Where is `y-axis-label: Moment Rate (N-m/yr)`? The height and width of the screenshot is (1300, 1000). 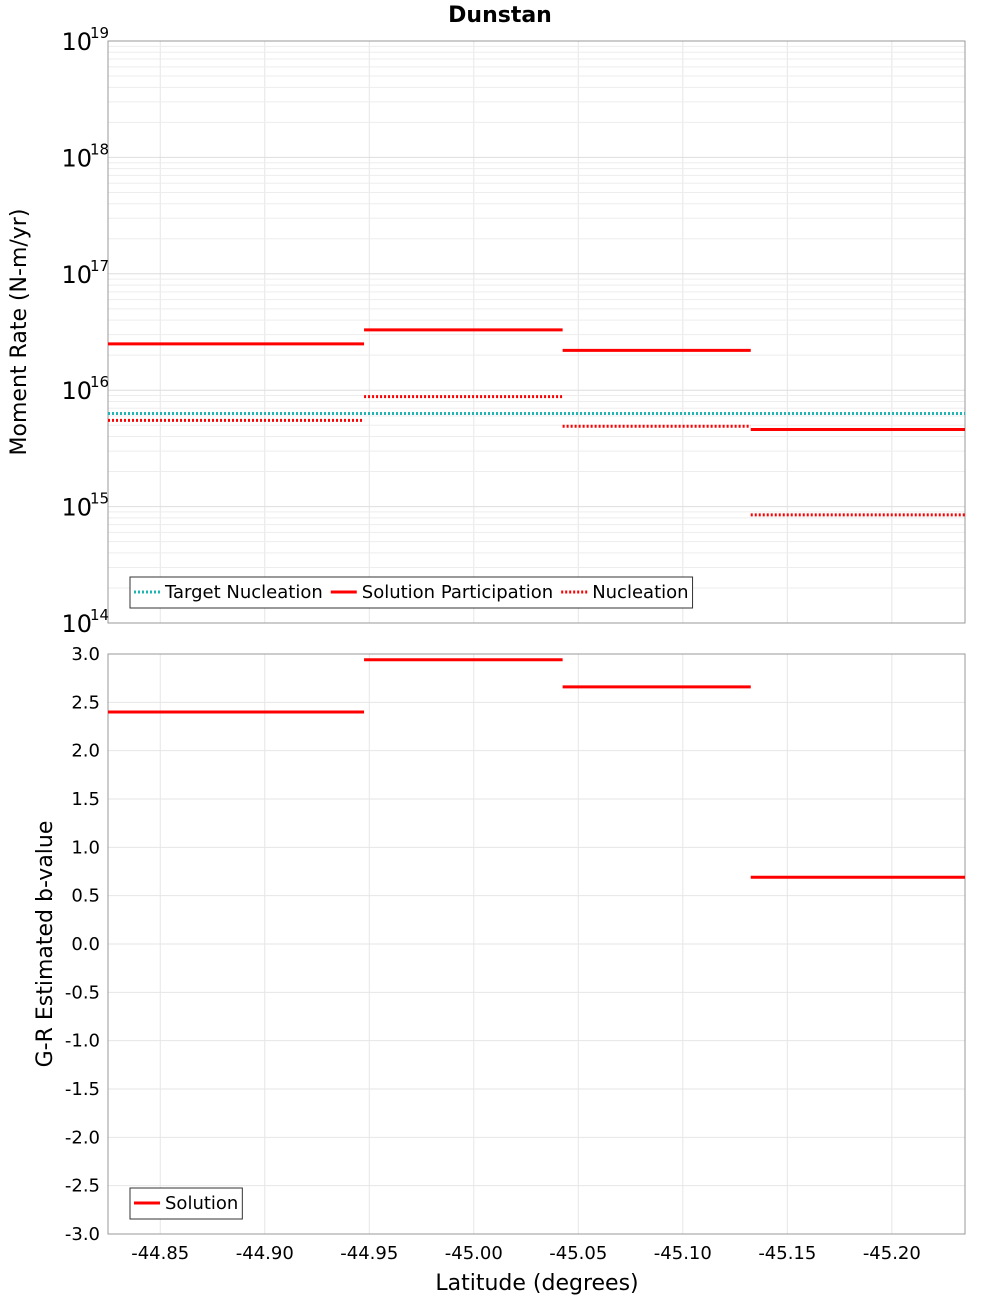
y-axis-label: Moment Rate (N-m/yr) is located at coordinates (19, 332).